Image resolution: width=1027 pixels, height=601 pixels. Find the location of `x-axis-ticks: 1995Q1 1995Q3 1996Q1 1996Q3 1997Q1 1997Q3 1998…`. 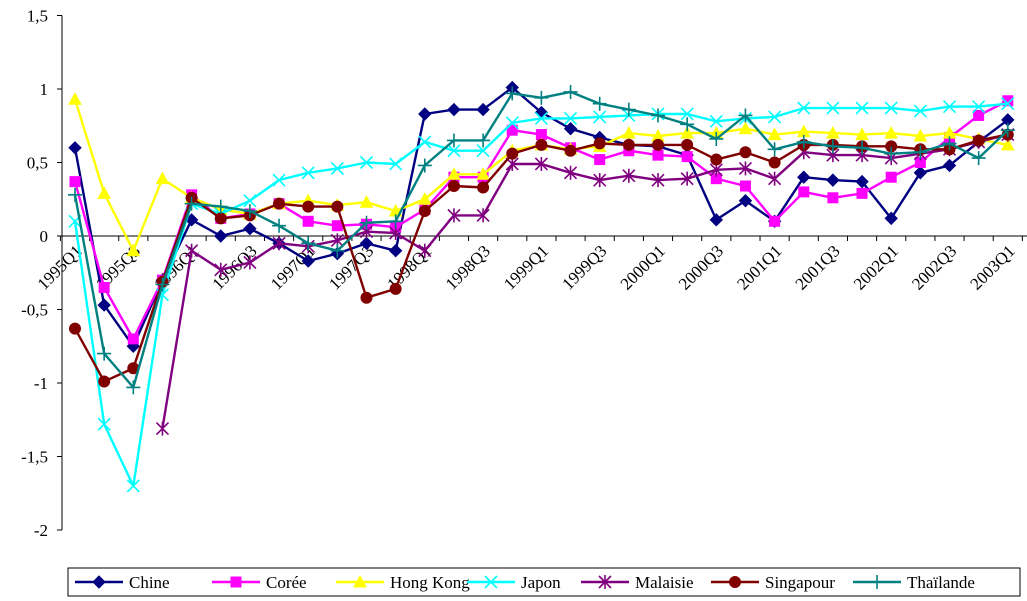

x-axis-ticks: 1995Q1 1995Q3 1996Q1 1996Q3 1997Q1 1997Q3 1998… is located at coordinates (528, 265).